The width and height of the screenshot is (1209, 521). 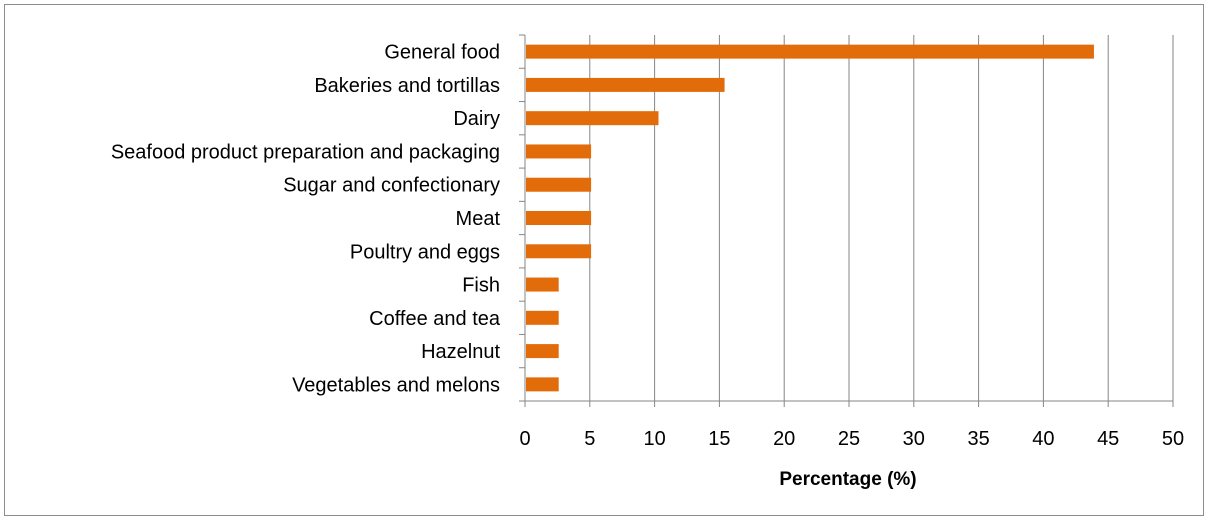 What do you see at coordinates (481, 286) in the screenshot?
I see `category-label: Fish` at bounding box center [481, 286].